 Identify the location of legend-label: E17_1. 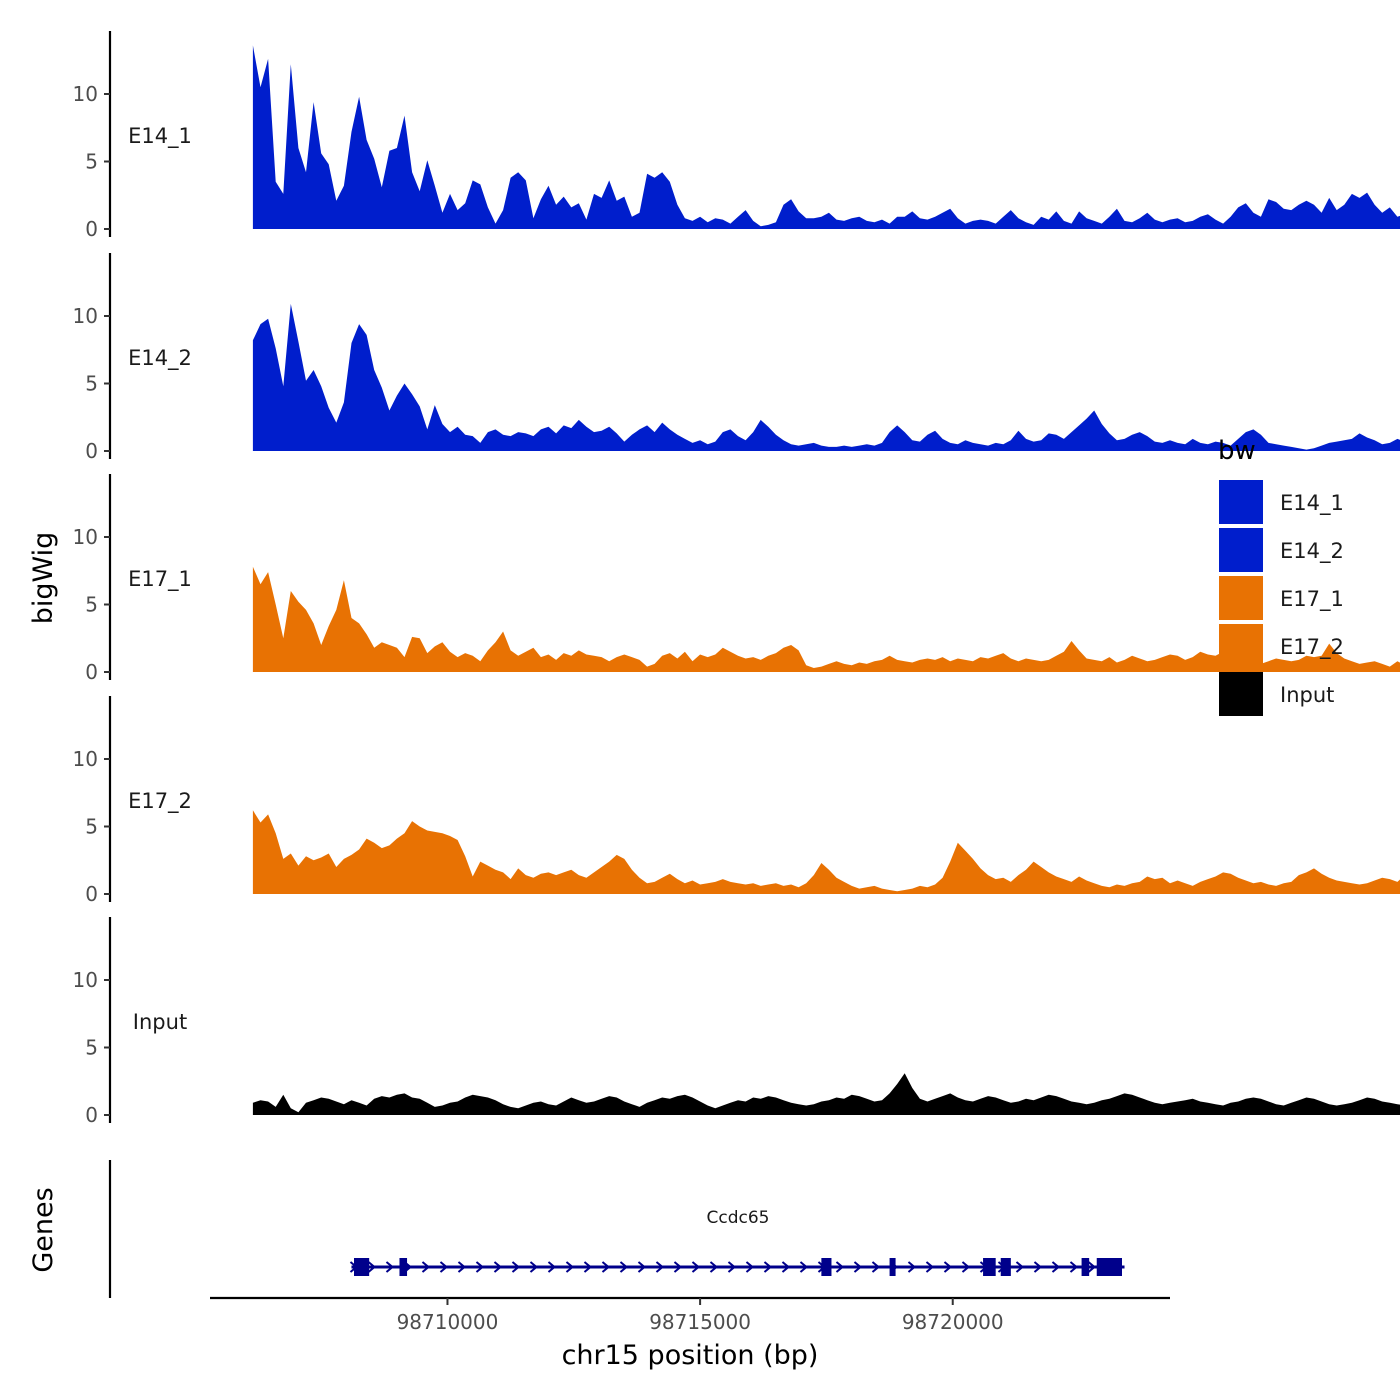
(1312, 599).